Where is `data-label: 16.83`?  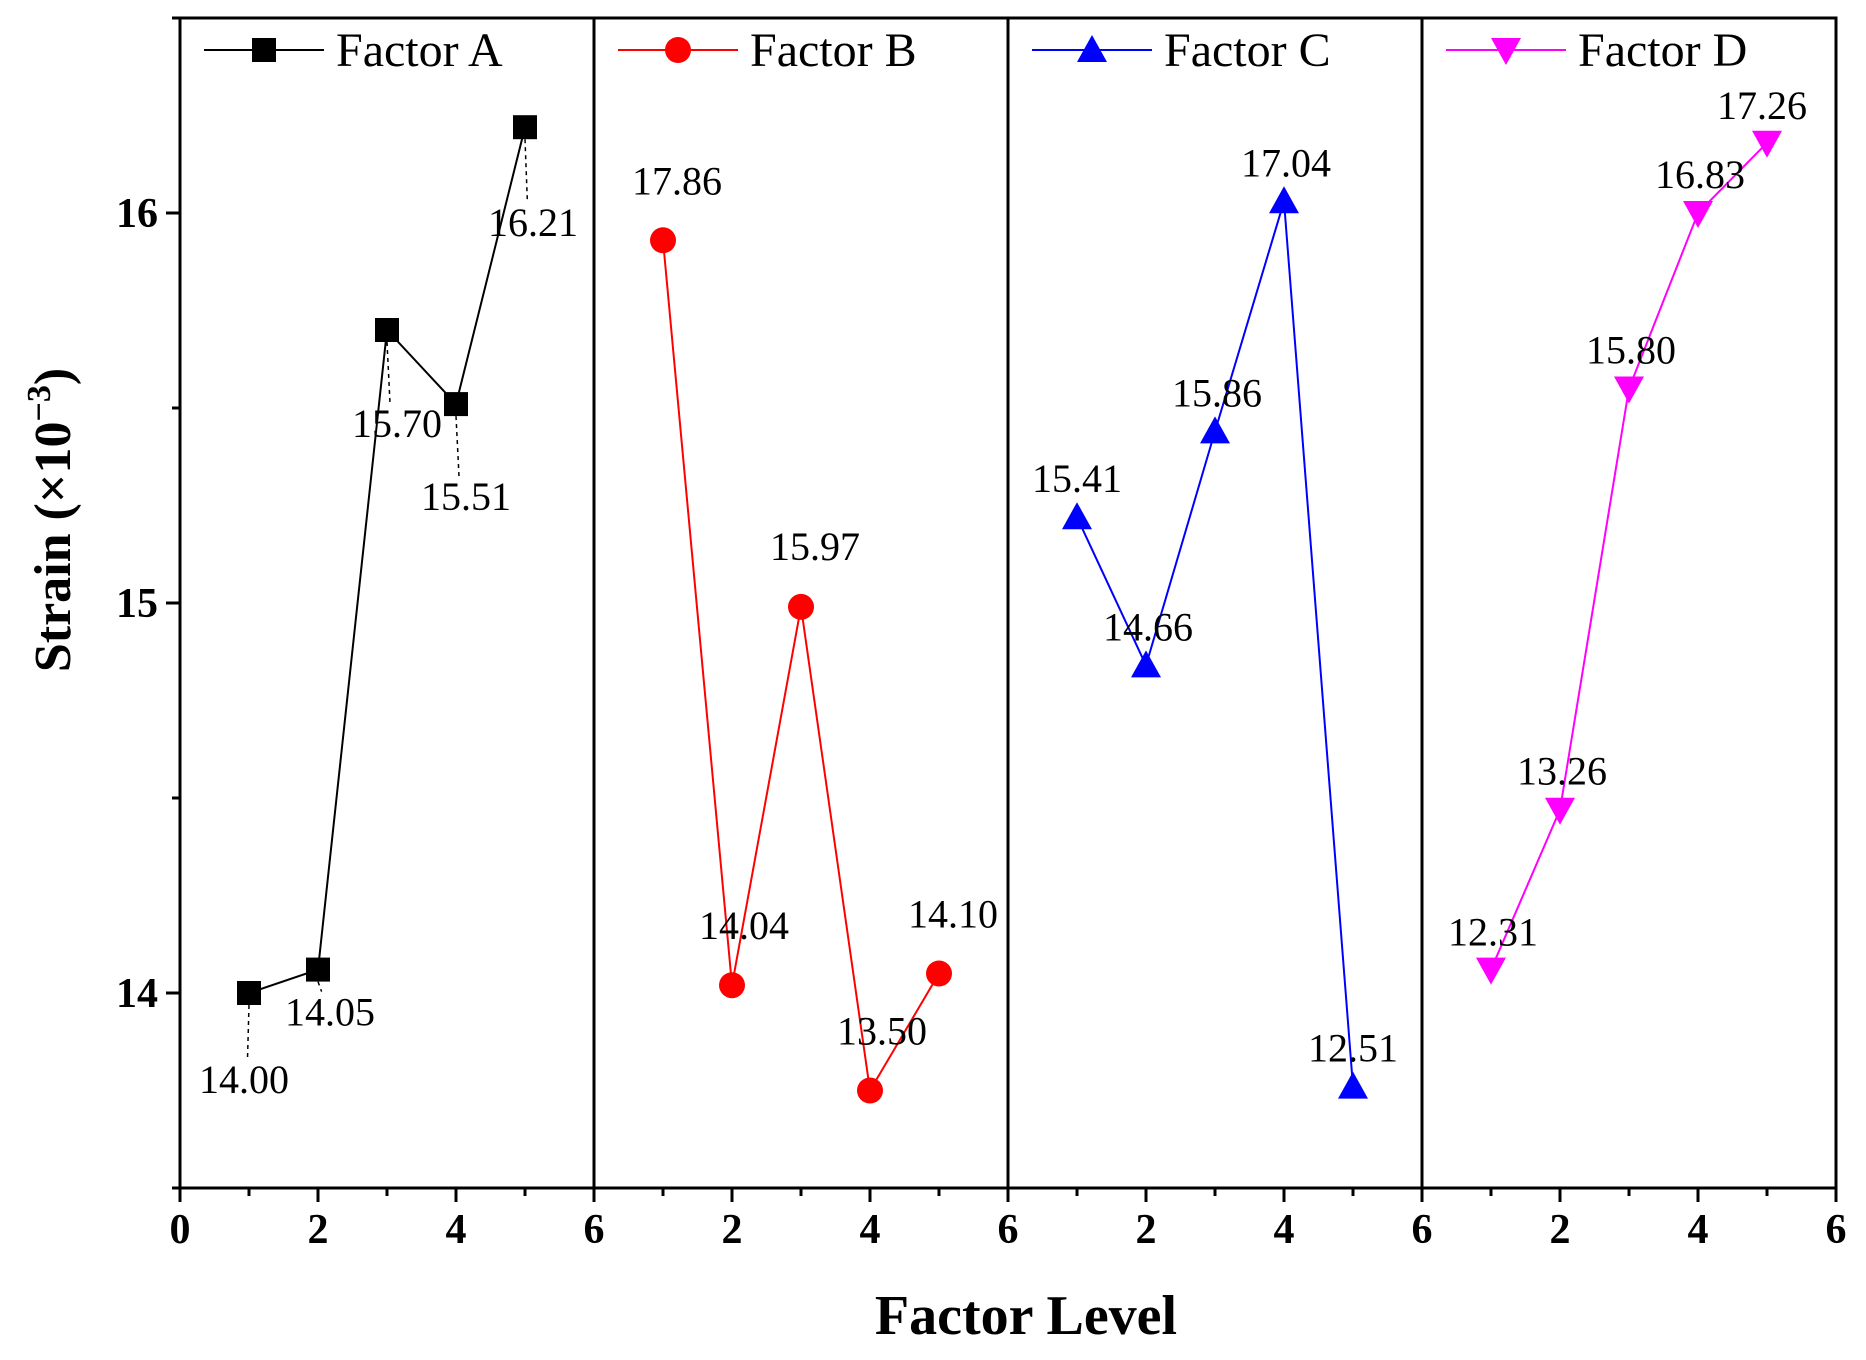 data-label: 16.83 is located at coordinates (1700, 174).